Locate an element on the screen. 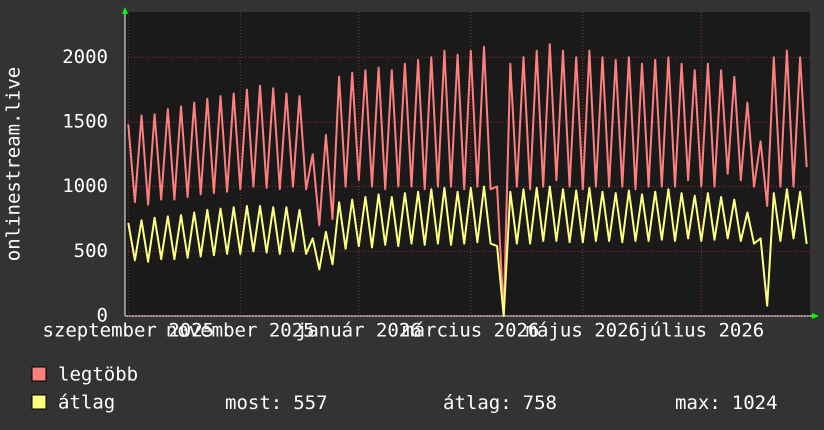  x-tick-label: november 2025 is located at coordinates (240, 331).